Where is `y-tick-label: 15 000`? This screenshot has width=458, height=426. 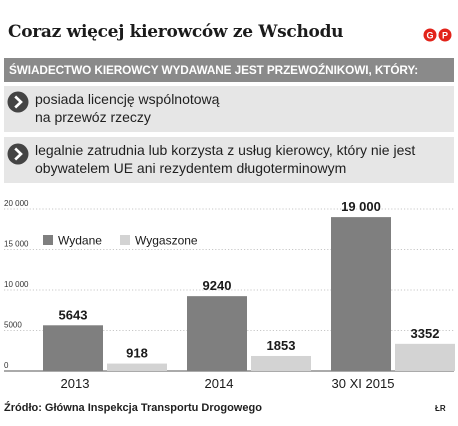
y-tick-label: 15 000 is located at coordinates (16, 244).